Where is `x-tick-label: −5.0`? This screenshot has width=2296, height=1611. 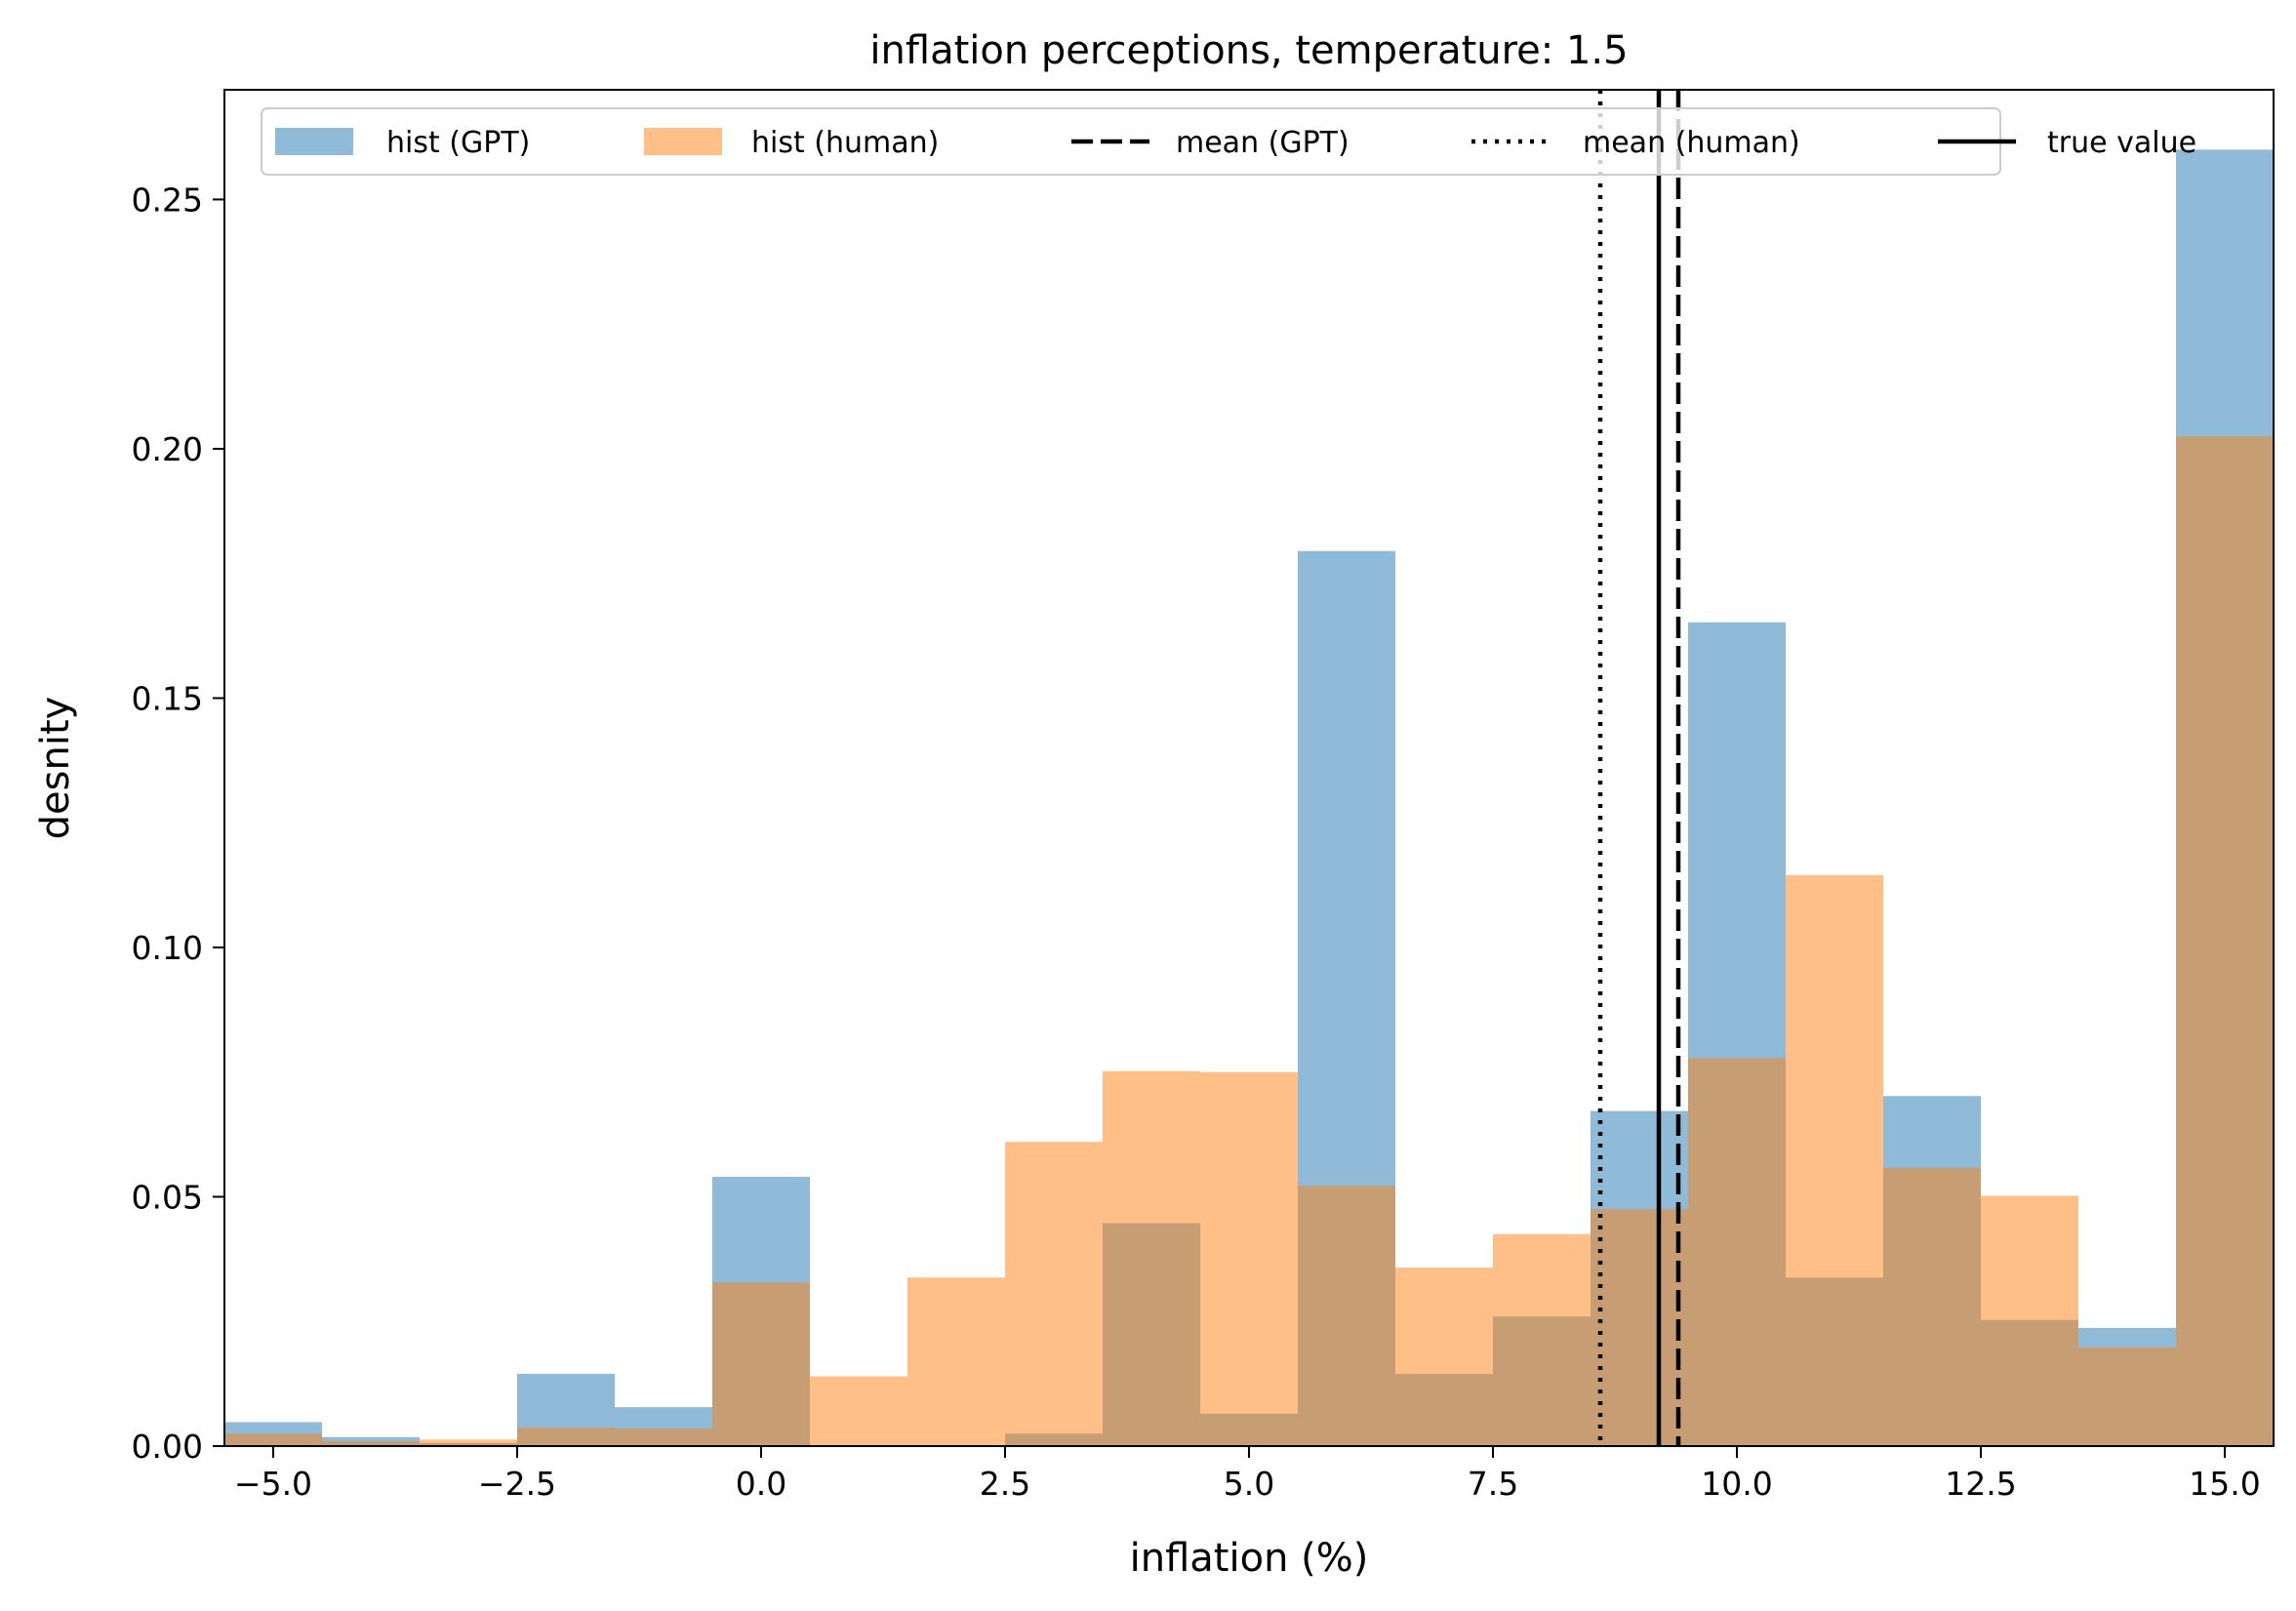 x-tick-label: −5.0 is located at coordinates (273, 1484).